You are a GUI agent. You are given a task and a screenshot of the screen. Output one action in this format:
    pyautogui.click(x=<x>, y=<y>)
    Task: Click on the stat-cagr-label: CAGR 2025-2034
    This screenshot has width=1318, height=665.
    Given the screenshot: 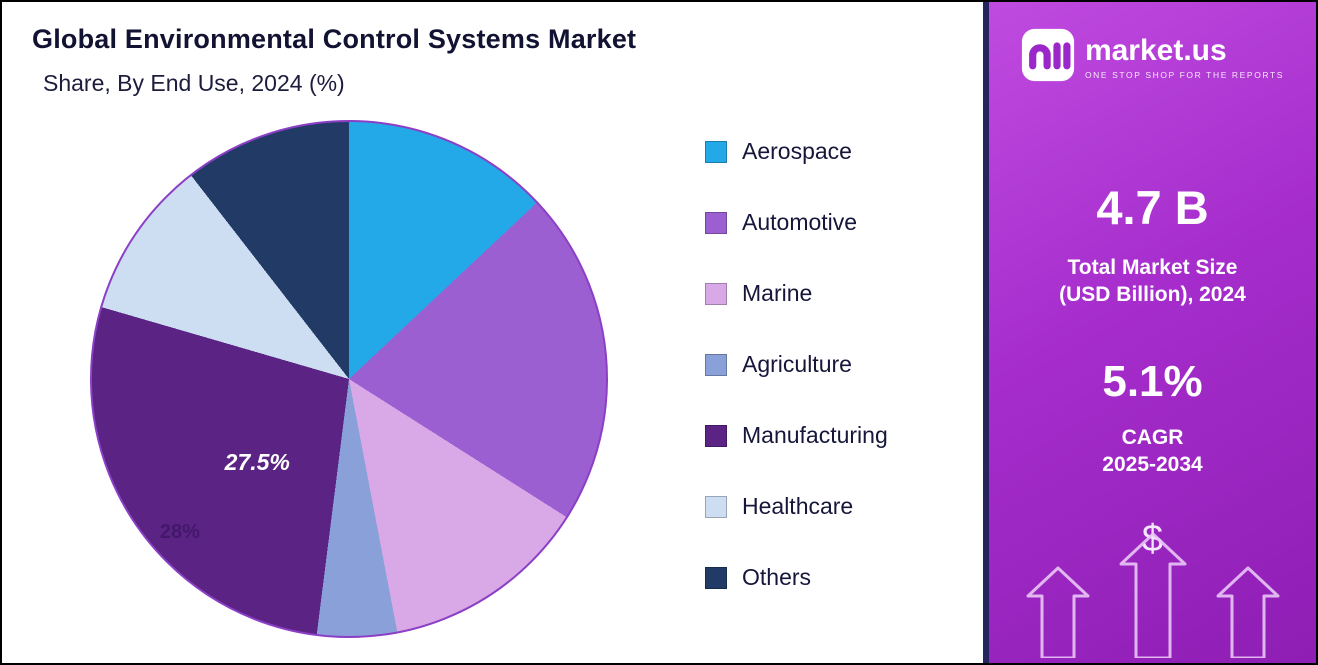 What is the action you would take?
    pyautogui.click(x=1152, y=451)
    